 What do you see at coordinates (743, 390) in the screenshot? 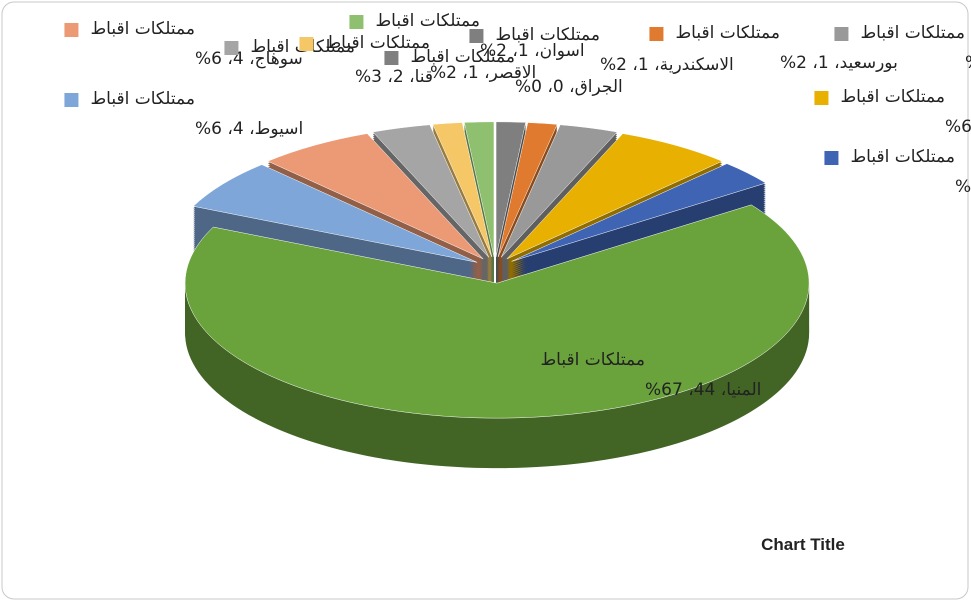
I see `data-label-part: المنيا` at bounding box center [743, 390].